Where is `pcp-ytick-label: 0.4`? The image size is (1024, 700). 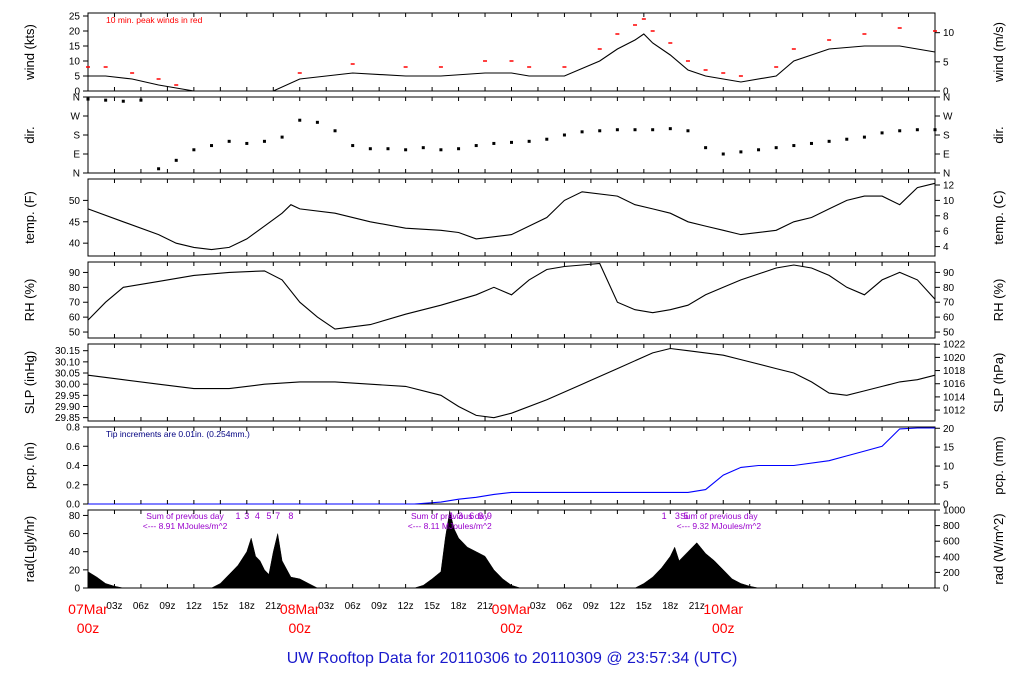
pcp-ytick-label: 0.4 is located at coordinates (73, 466).